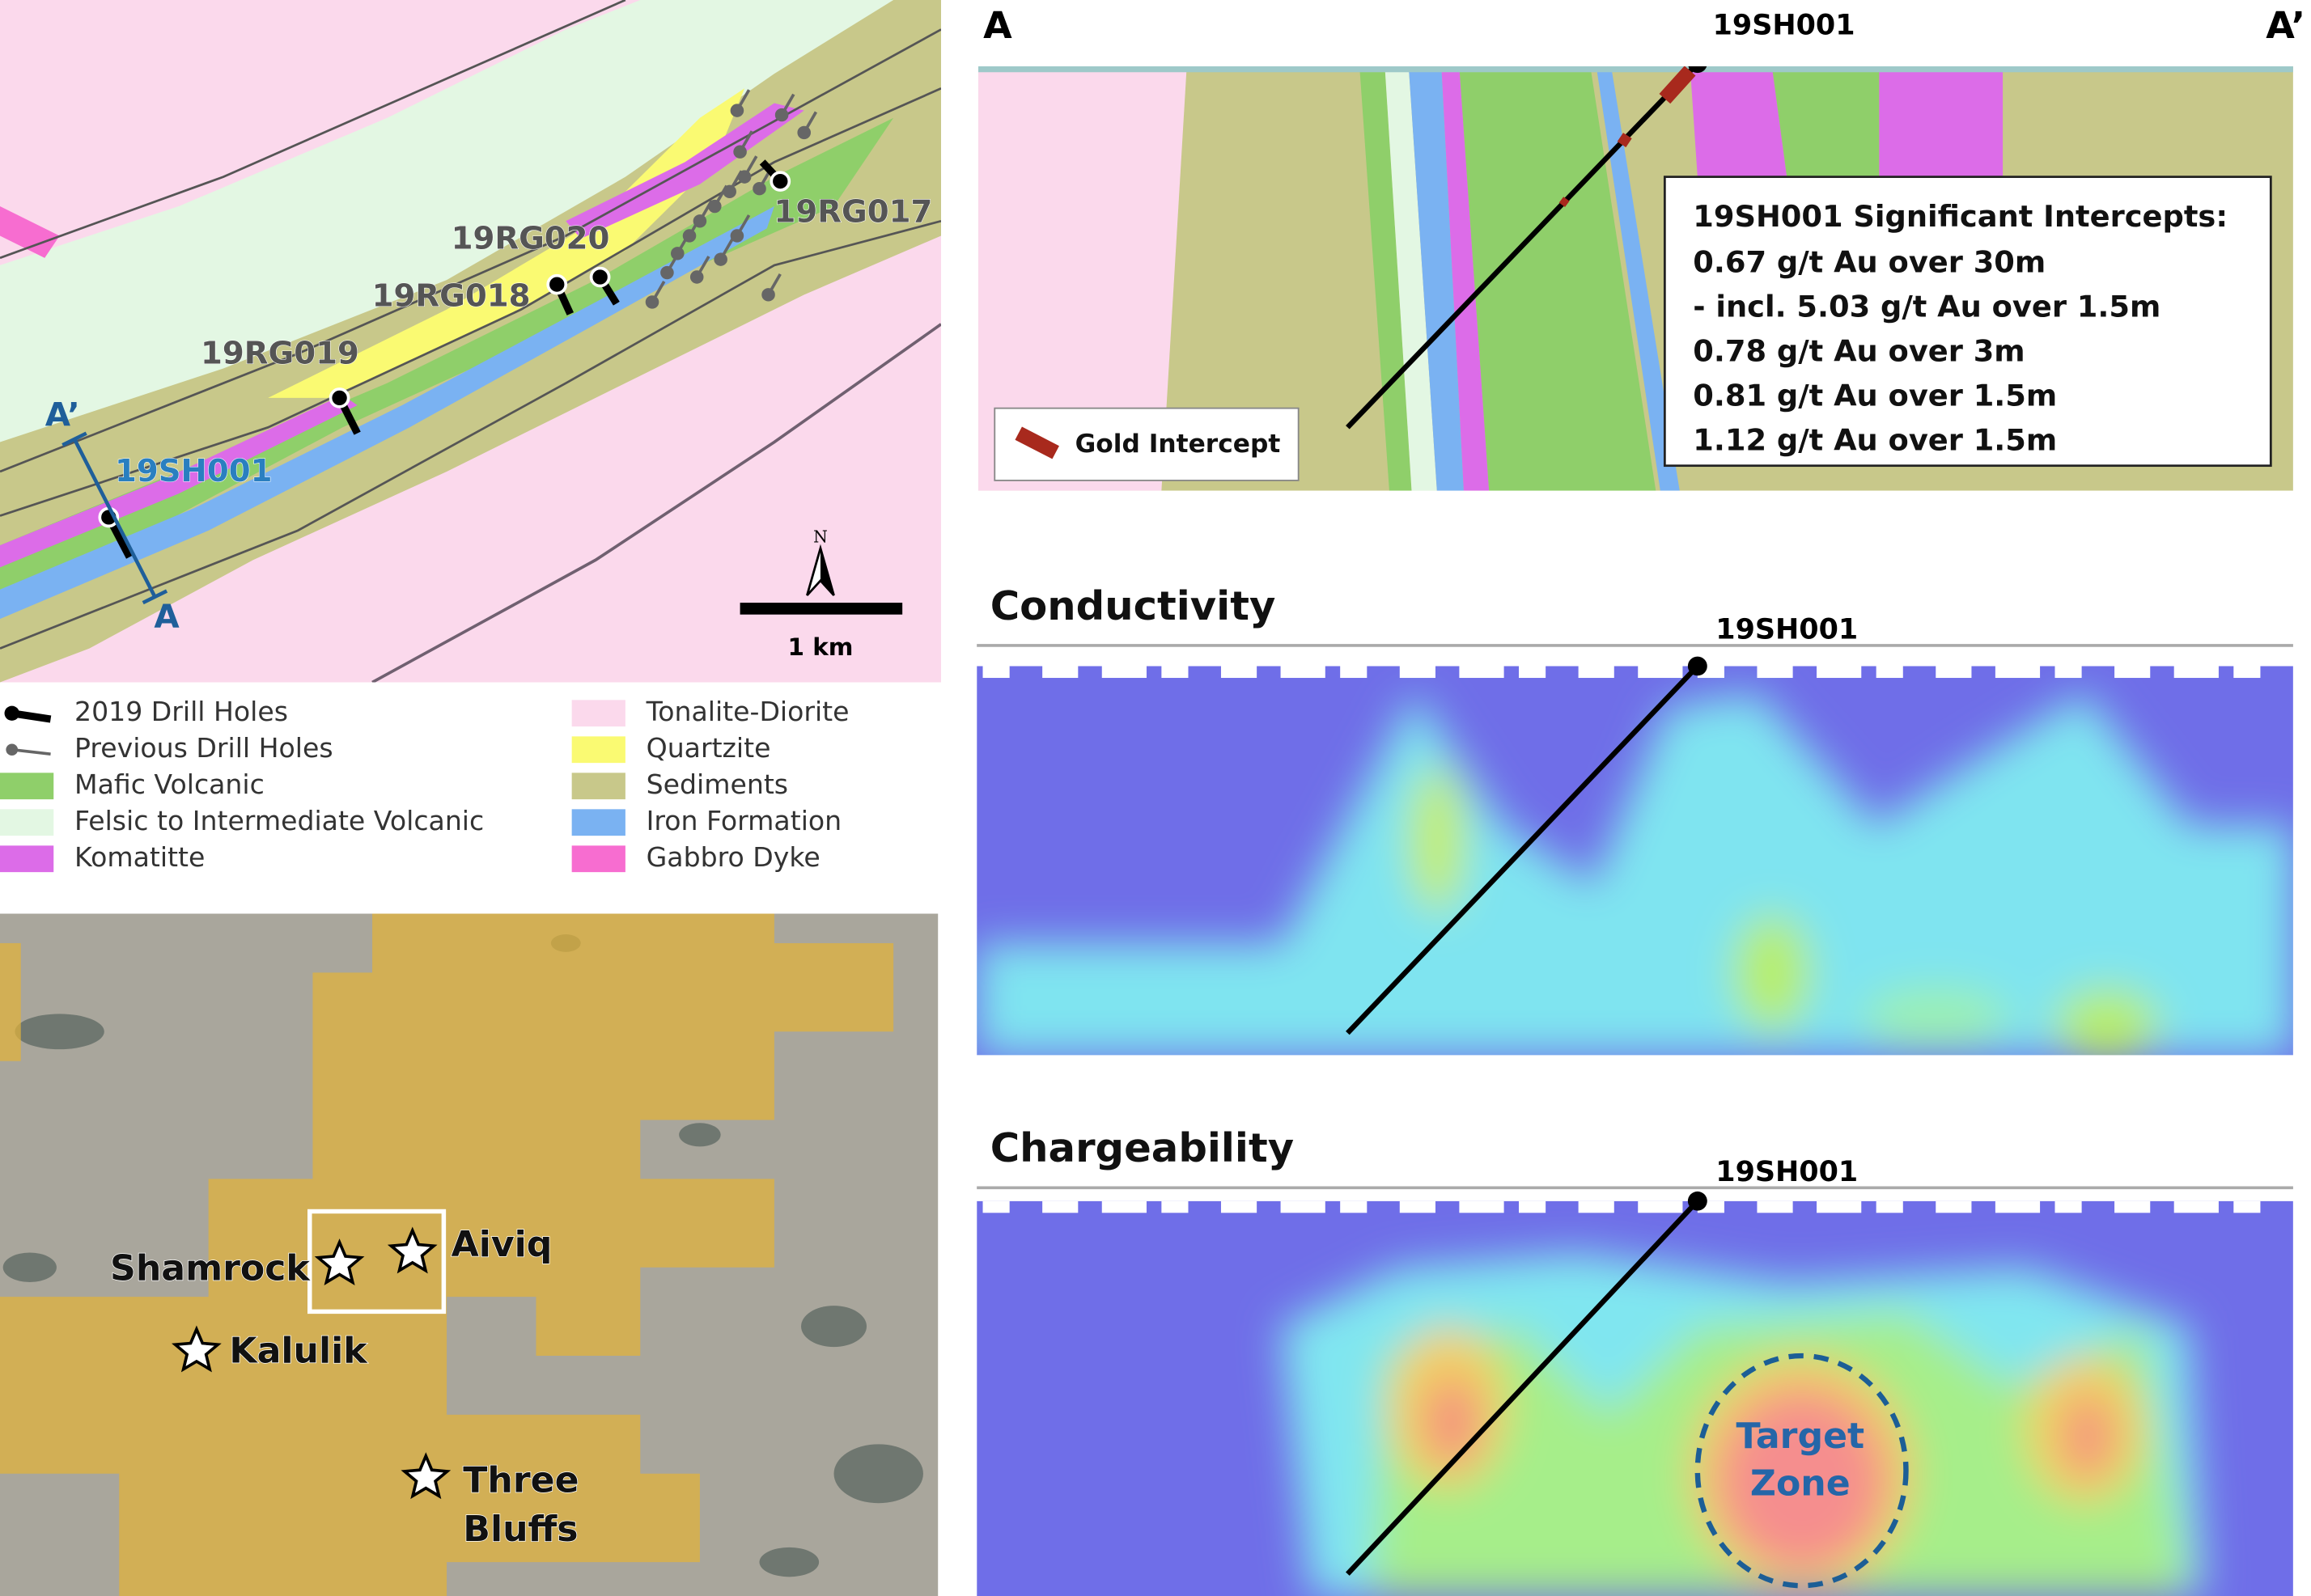  I want to click on legend-label: Tonalite-Diorite, so click(748, 711).